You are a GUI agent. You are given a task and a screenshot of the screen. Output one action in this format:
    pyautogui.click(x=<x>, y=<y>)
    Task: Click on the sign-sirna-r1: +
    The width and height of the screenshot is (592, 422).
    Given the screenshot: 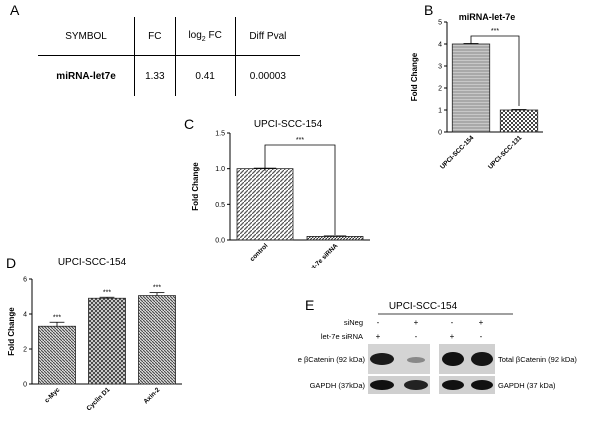 What is the action you would take?
    pyautogui.click(x=452, y=336)
    